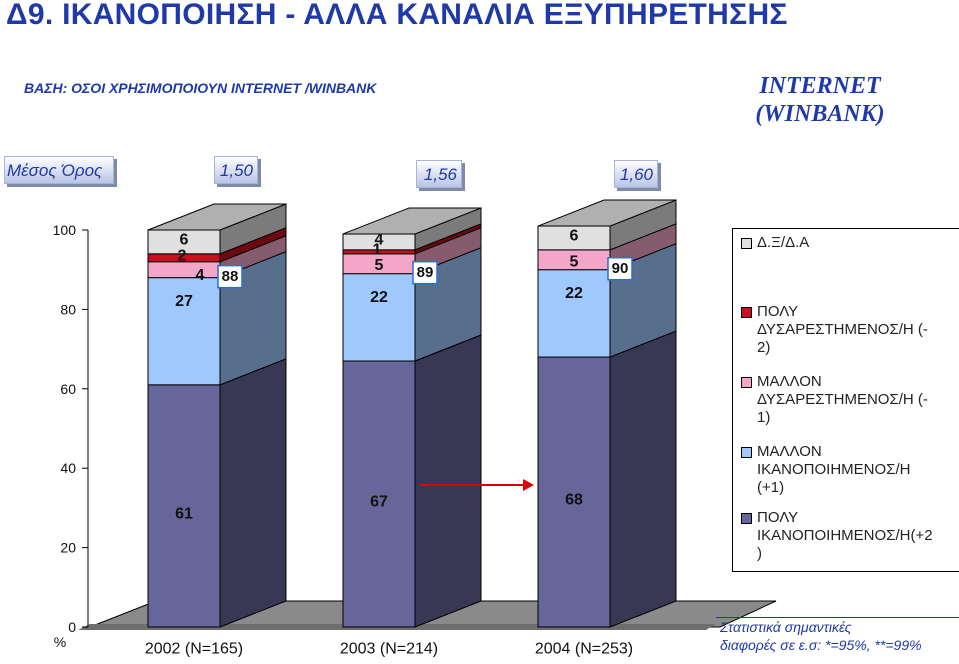 The height and width of the screenshot is (664, 959). I want to click on y-tick-label: 0, so click(72, 627).